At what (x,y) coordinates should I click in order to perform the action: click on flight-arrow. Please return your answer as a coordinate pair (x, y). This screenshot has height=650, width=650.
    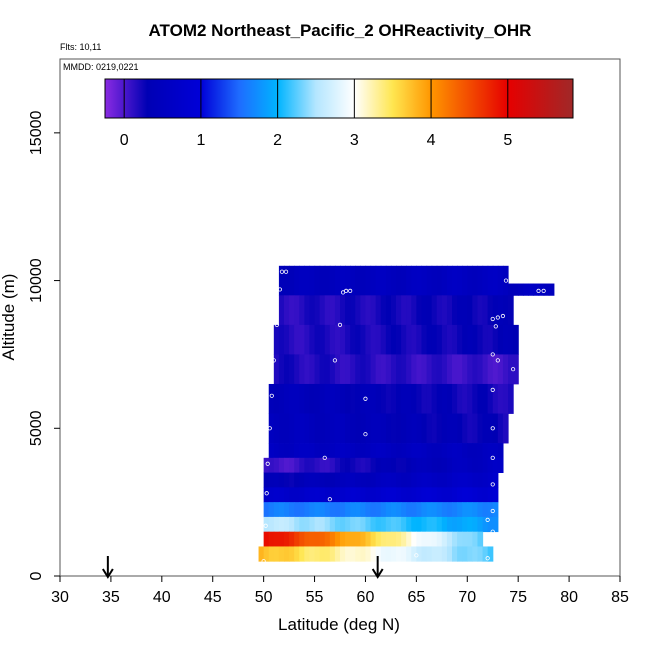
    Looking at the image, I should click on (377, 567).